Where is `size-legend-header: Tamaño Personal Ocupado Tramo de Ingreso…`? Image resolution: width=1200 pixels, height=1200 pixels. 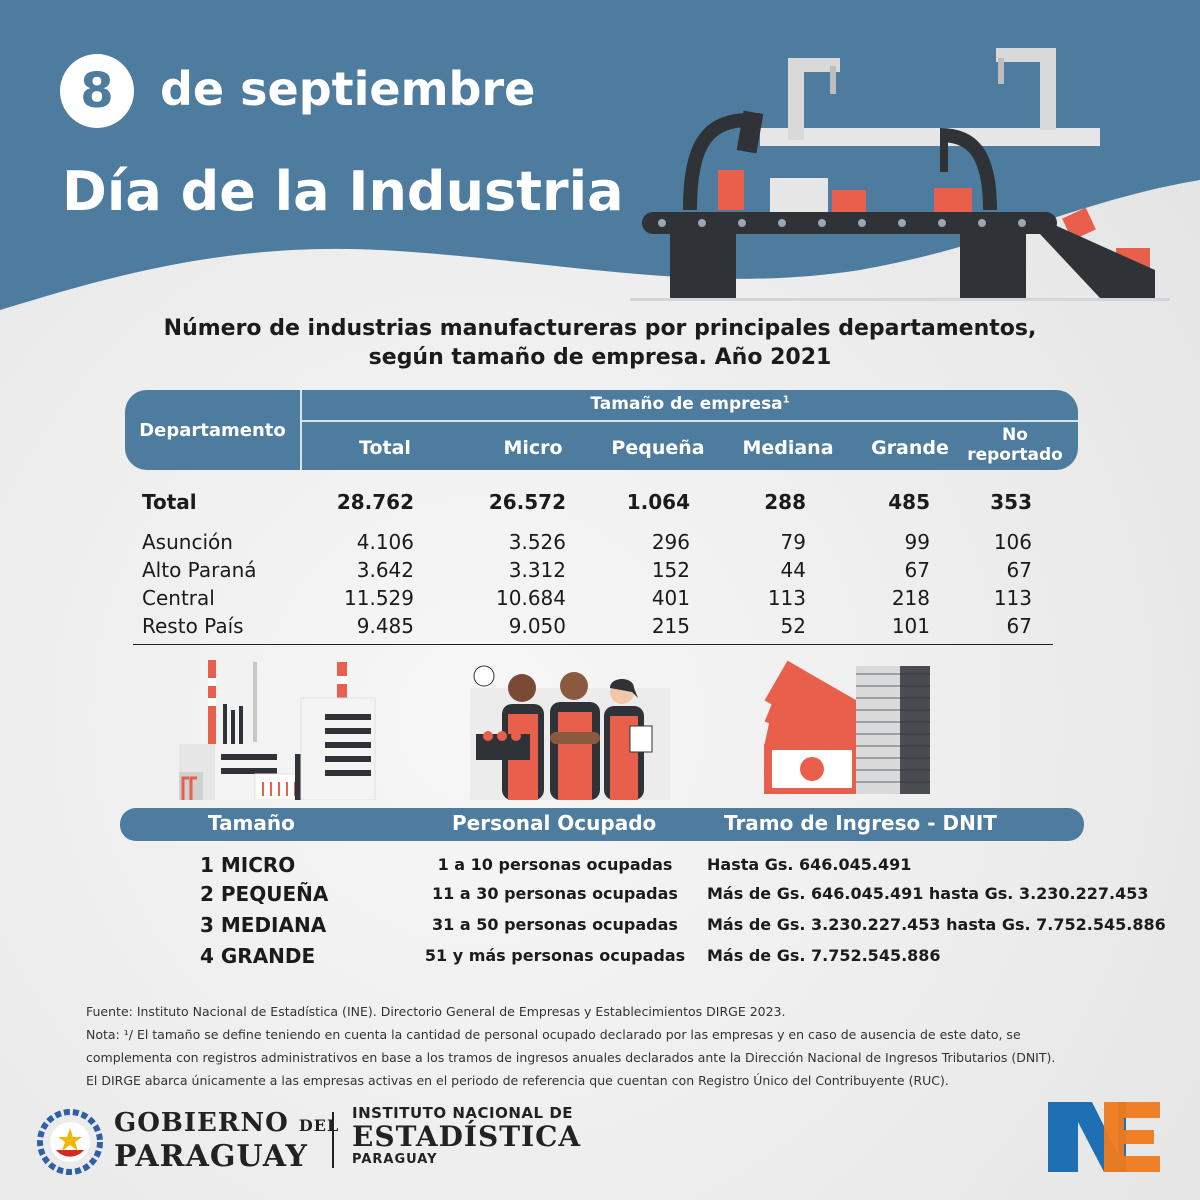
size-legend-header: Tamaño Personal Ocupado Tramo de Ingreso… is located at coordinates (602, 824).